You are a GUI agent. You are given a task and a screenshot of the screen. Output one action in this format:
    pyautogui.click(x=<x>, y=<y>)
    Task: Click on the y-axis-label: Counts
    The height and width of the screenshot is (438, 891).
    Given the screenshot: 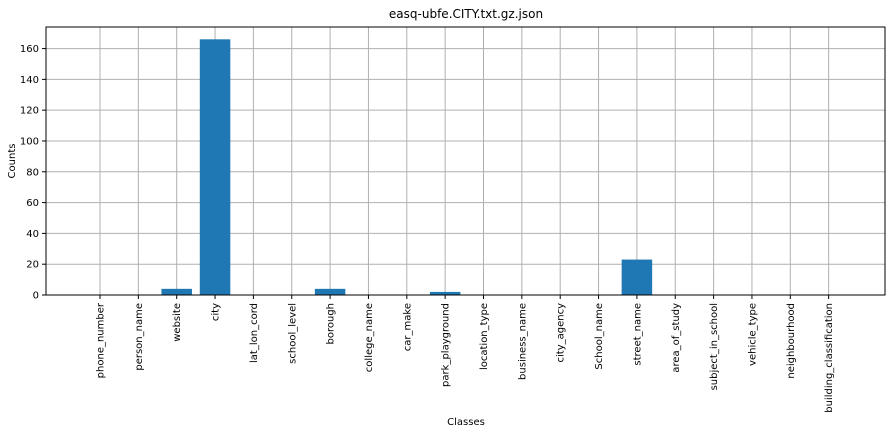 What is the action you would take?
    pyautogui.click(x=12, y=161)
    